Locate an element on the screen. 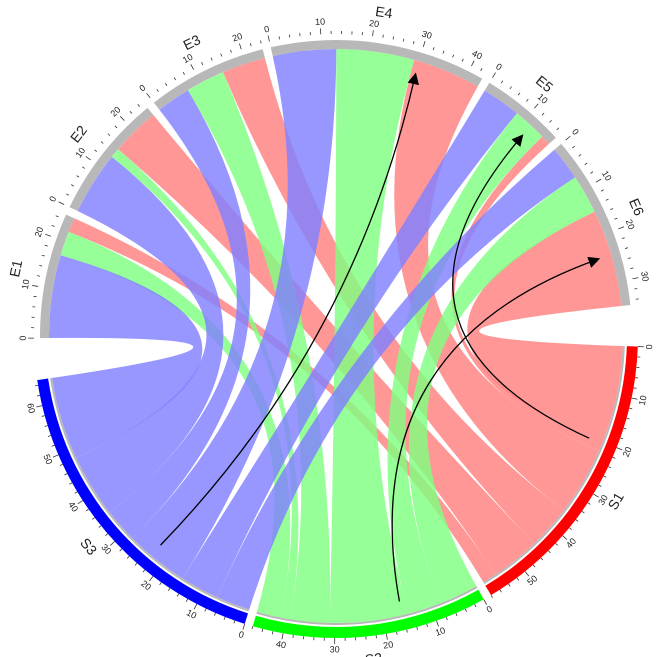  tick-label-e2: 10 is located at coordinates (80, 153).